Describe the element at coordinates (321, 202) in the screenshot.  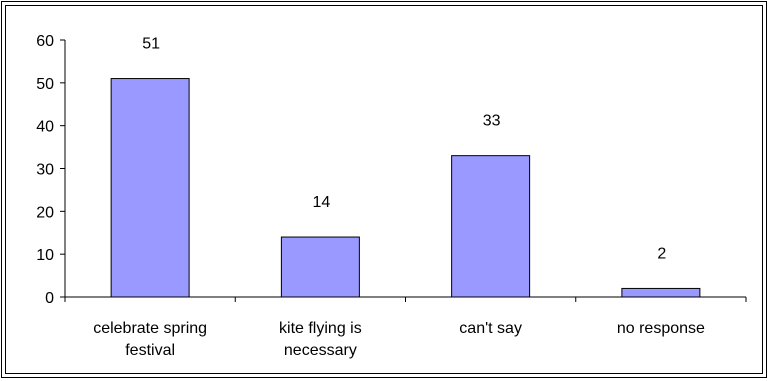
I see `data-label-1: 14` at that location.